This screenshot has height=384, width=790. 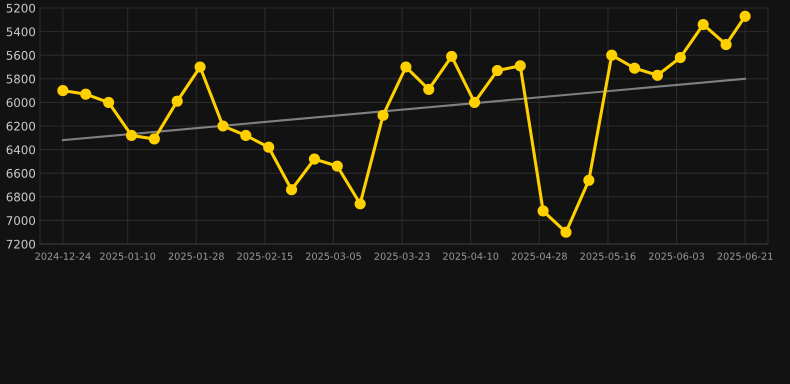 What do you see at coordinates (333, 256) in the screenshot?
I see `x-tick-label: 2025-03-05` at bounding box center [333, 256].